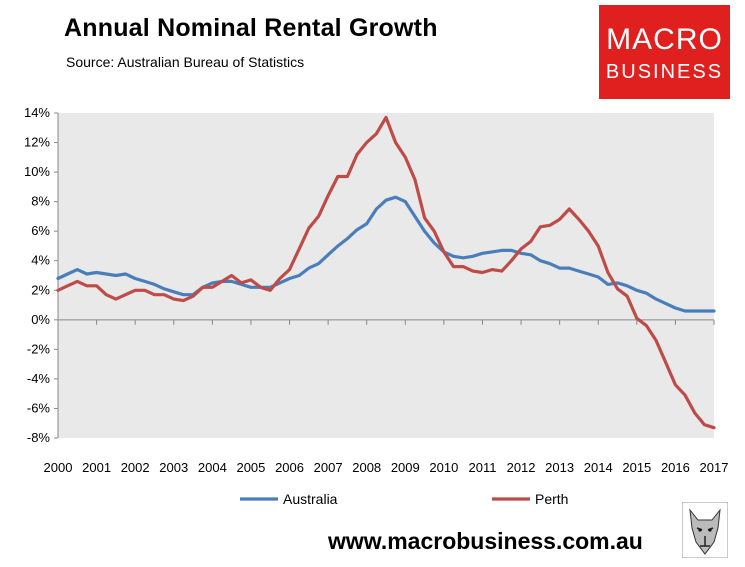 The width and height of the screenshot is (745, 567). I want to click on x-tick-label: 2005, so click(250, 467).